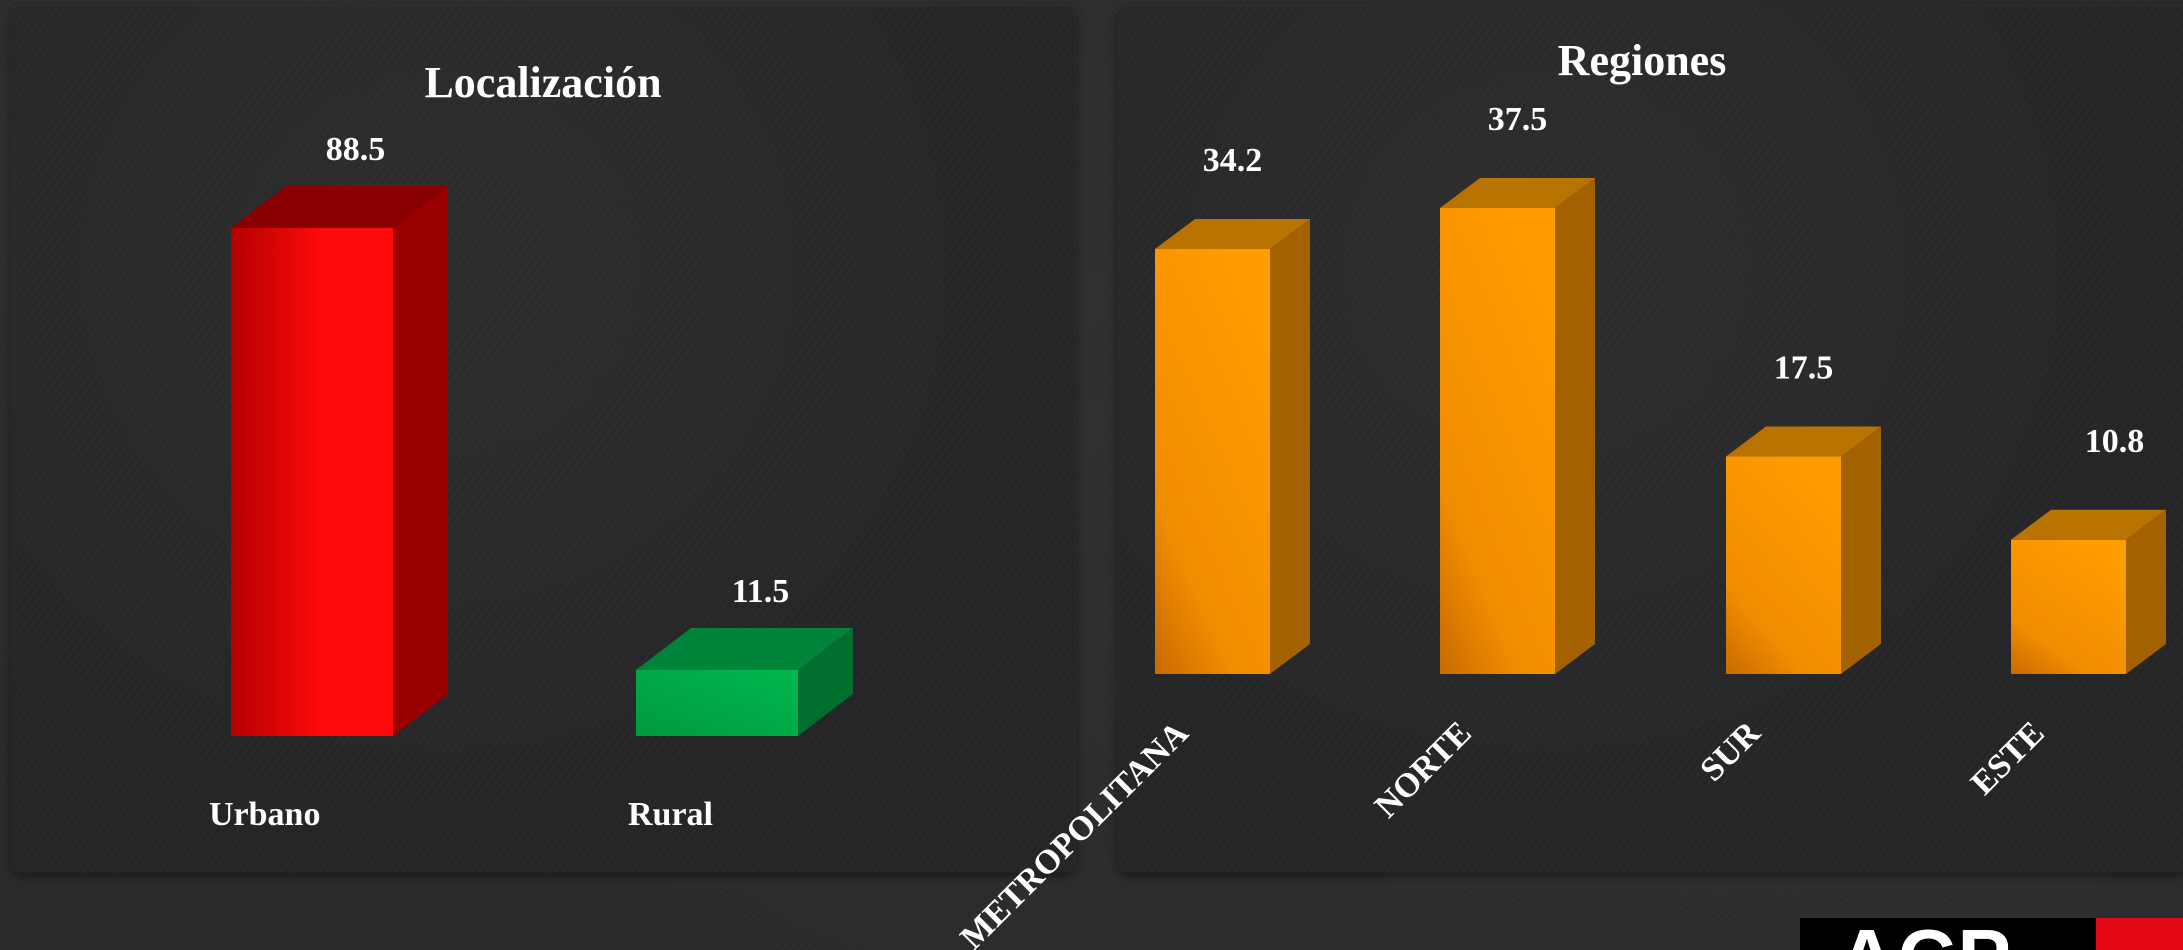 The image size is (2183, 950). Describe the element at coordinates (1212, 461) in the screenshot. I see `bar-metropolitana-front` at that location.